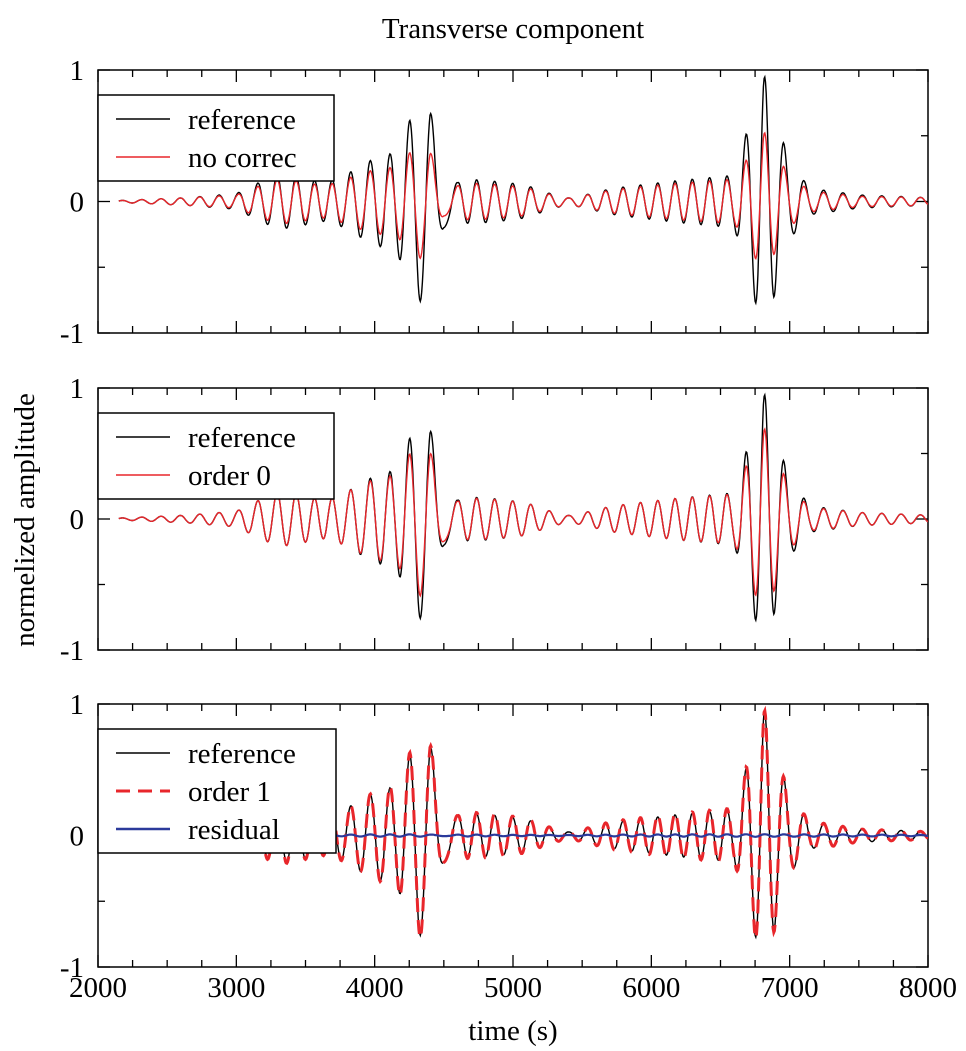  Describe the element at coordinates (375, 988) in the screenshot. I see `x-tick-label: 4000` at that location.